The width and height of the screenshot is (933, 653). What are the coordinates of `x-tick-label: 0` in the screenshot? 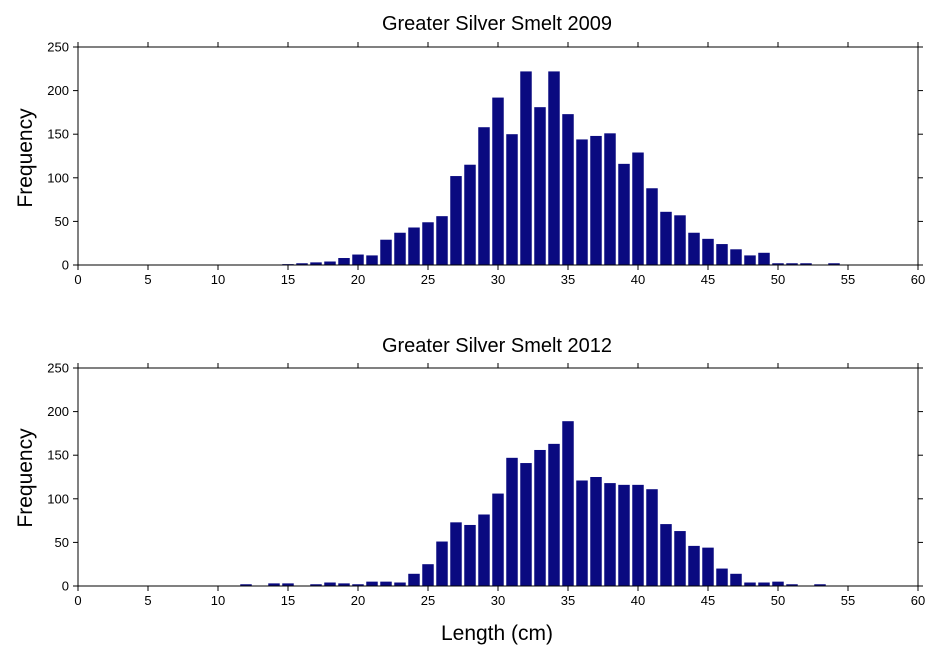 It's located at (77, 279).